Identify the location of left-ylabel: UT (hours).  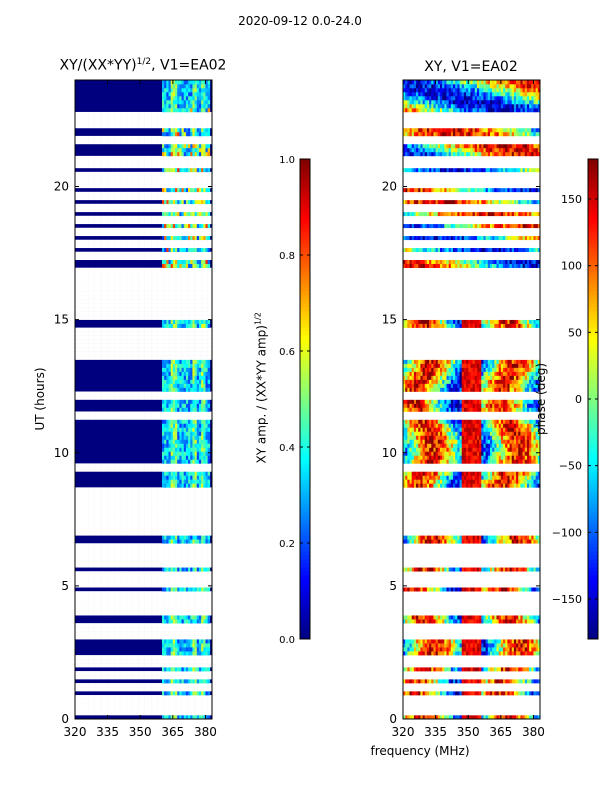
(40, 399).